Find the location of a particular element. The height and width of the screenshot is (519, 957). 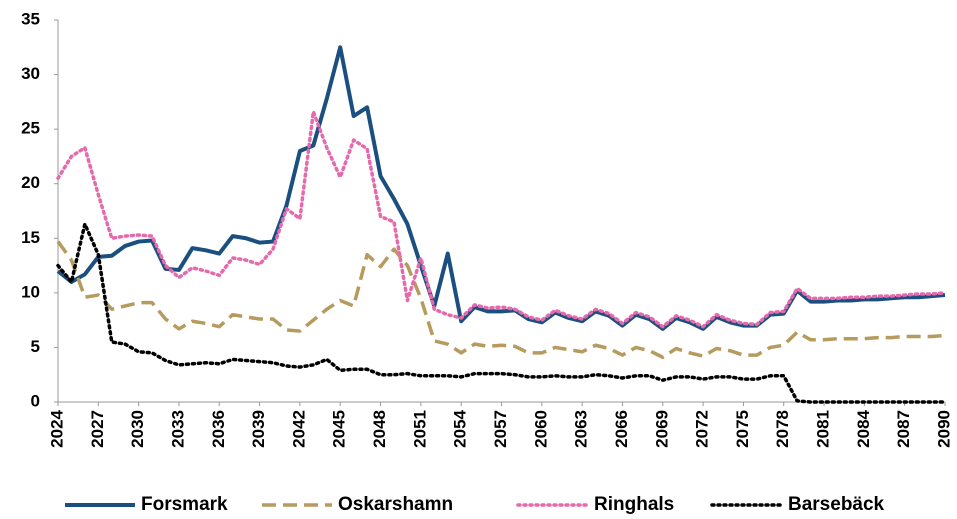

x-tick-label: 2075 is located at coordinates (742, 429).